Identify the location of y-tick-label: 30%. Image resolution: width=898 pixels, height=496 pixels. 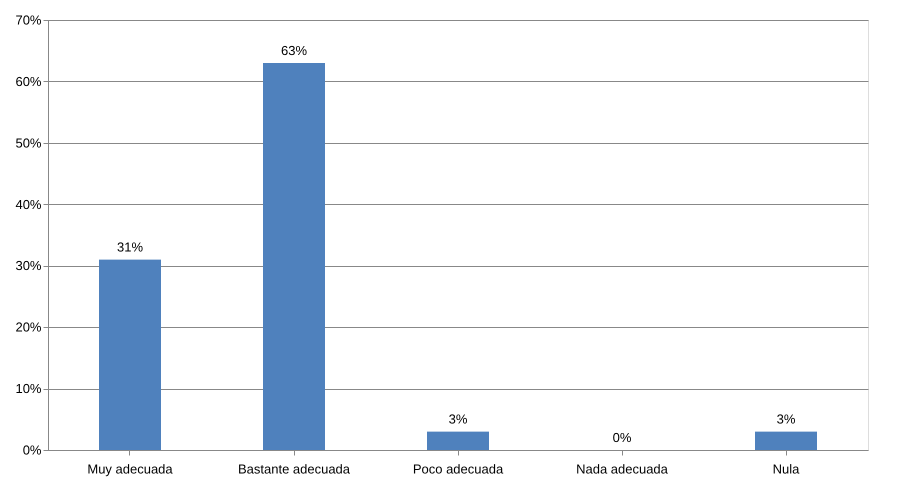
(28, 266).